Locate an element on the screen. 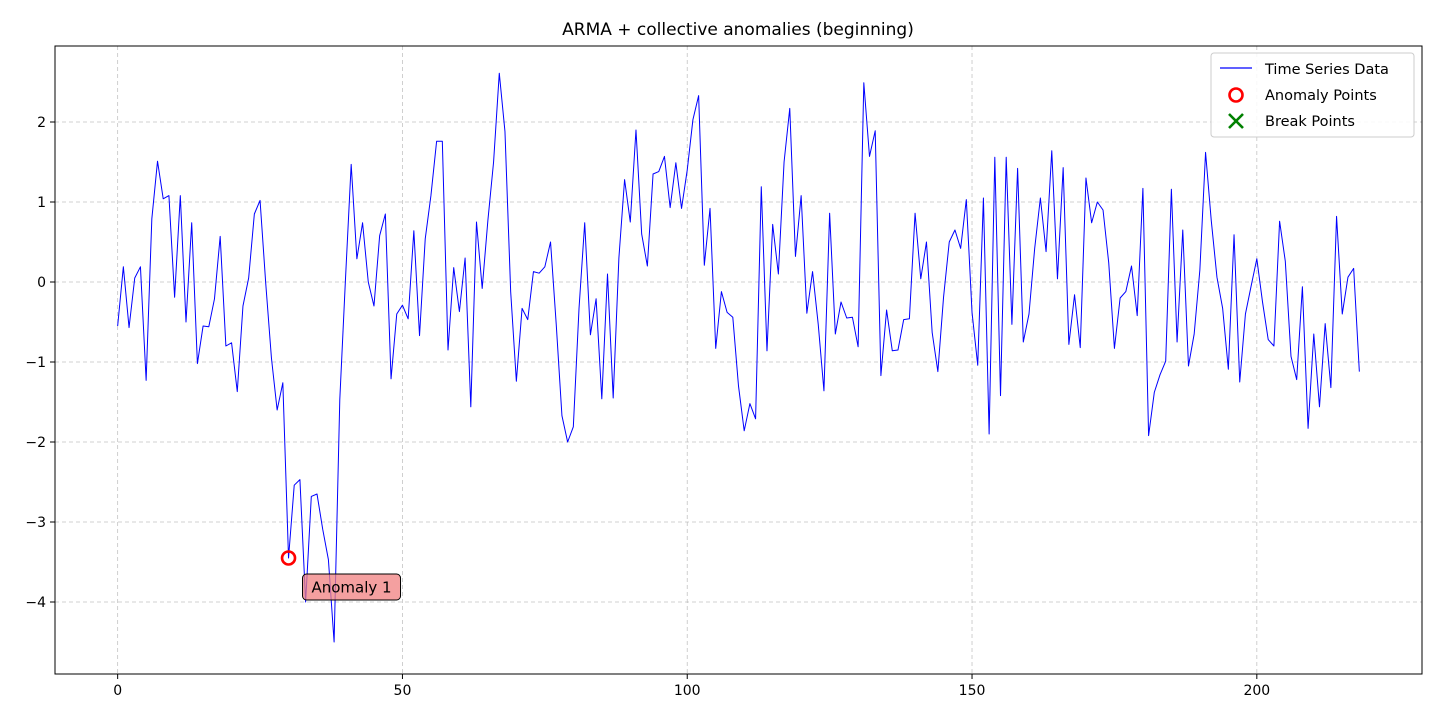 This screenshot has width=1440, height=720. y-tick-label: −4 is located at coordinates (35, 603).